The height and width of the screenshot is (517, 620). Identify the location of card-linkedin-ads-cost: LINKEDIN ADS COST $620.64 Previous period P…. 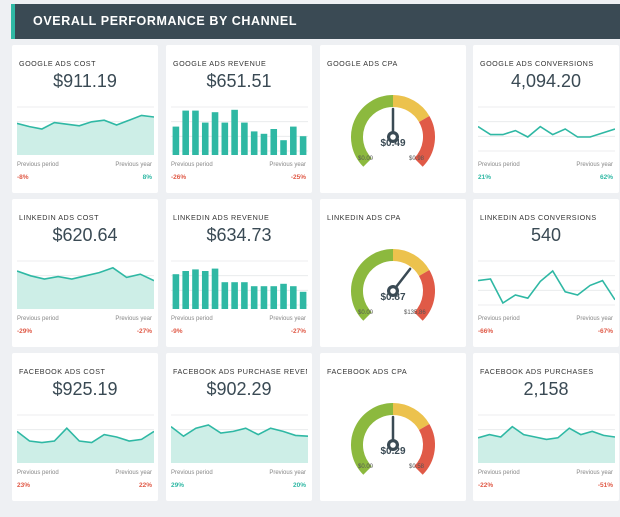
(85, 273).